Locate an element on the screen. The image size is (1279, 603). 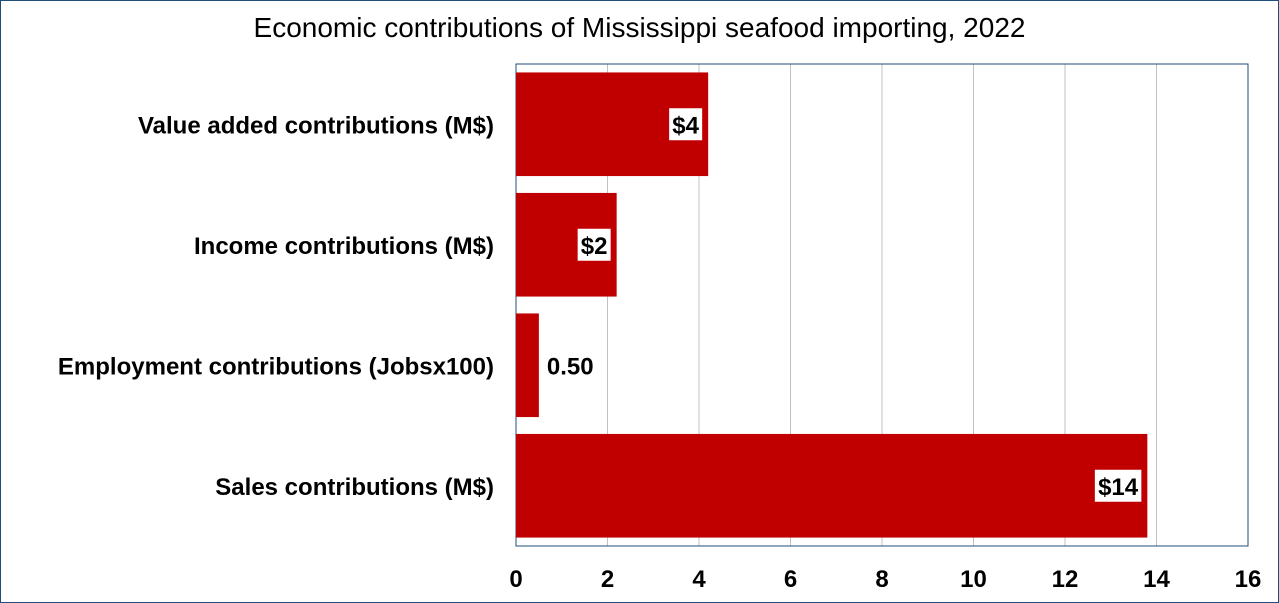
data-label: 0.50 is located at coordinates (570, 366).